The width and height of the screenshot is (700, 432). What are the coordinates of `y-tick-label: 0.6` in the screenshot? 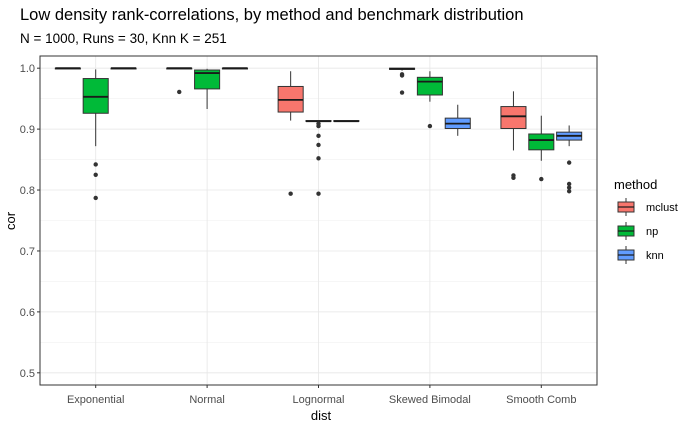 It's located at (27, 313).